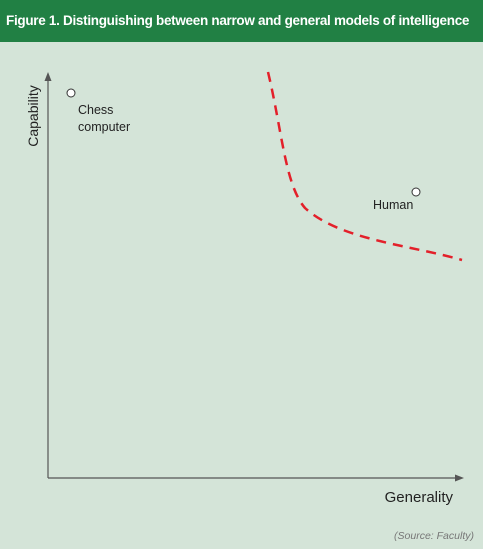 The height and width of the screenshot is (549, 483). What do you see at coordinates (459, 478) in the screenshot?
I see `x-axis-arrow` at bounding box center [459, 478].